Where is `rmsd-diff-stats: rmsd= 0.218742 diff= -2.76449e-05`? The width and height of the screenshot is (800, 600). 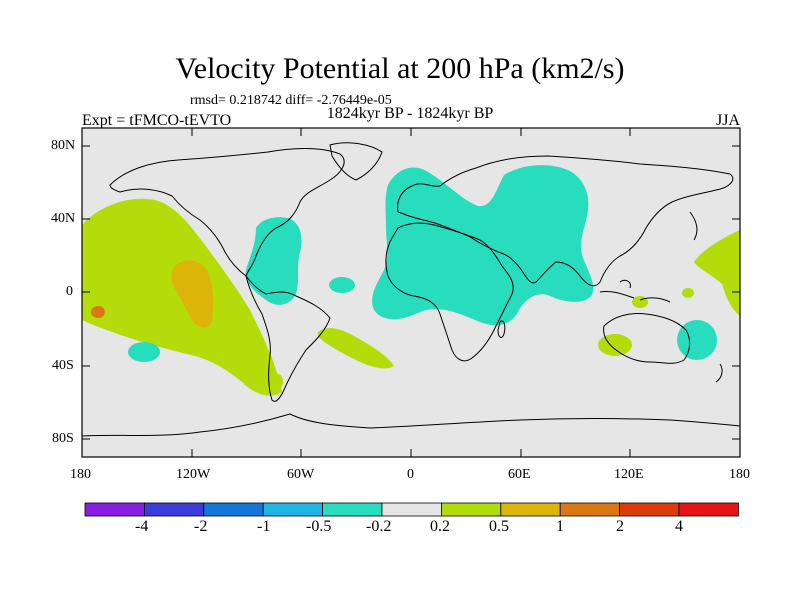 rmsd-diff-stats: rmsd= 0.218742 diff= -2.76449e-05 is located at coordinates (291, 100).